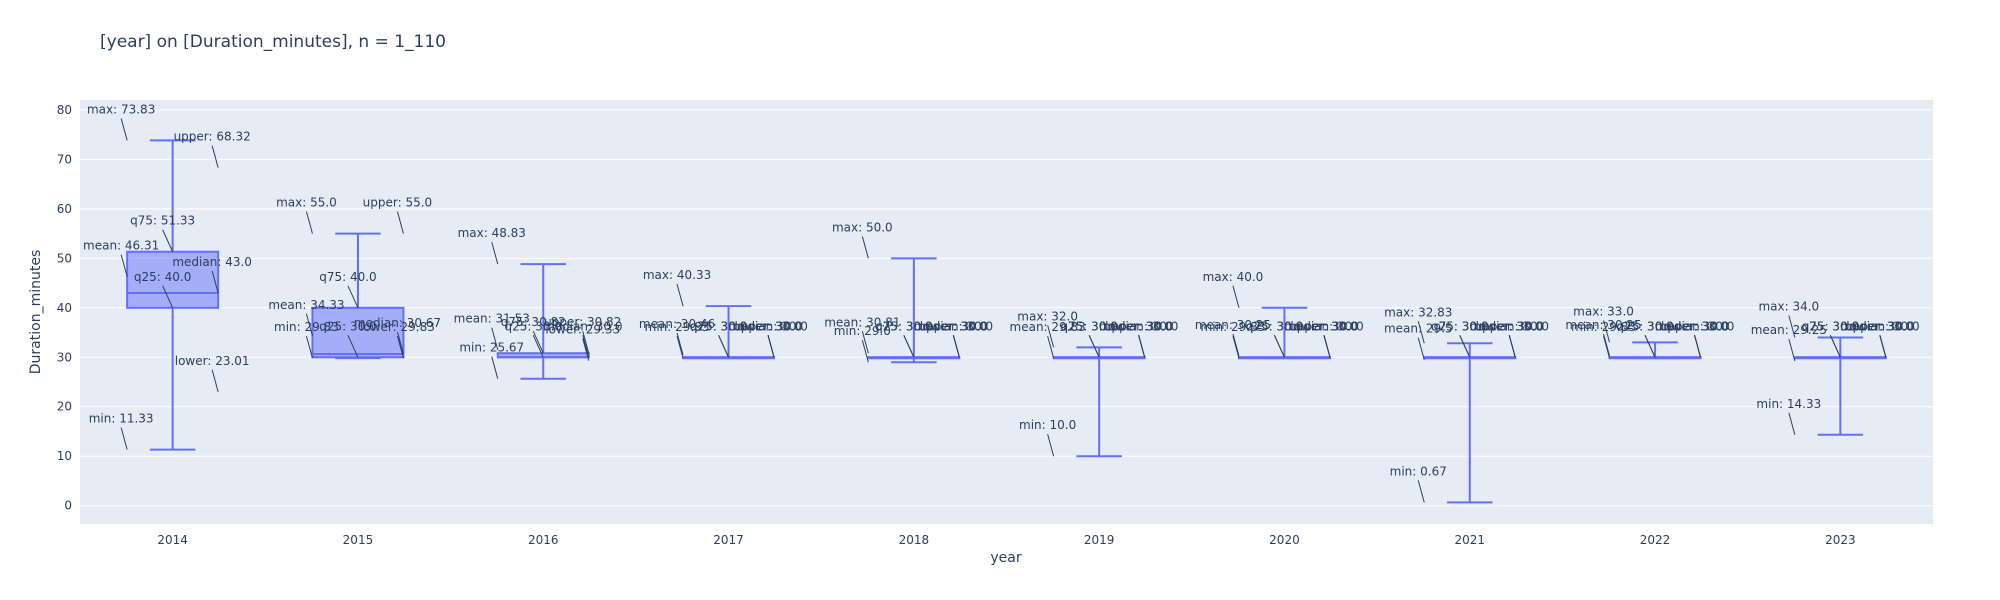 The height and width of the screenshot is (600, 2000). I want to click on lower-annotation-label: lower: 29.33, so click(582, 330).